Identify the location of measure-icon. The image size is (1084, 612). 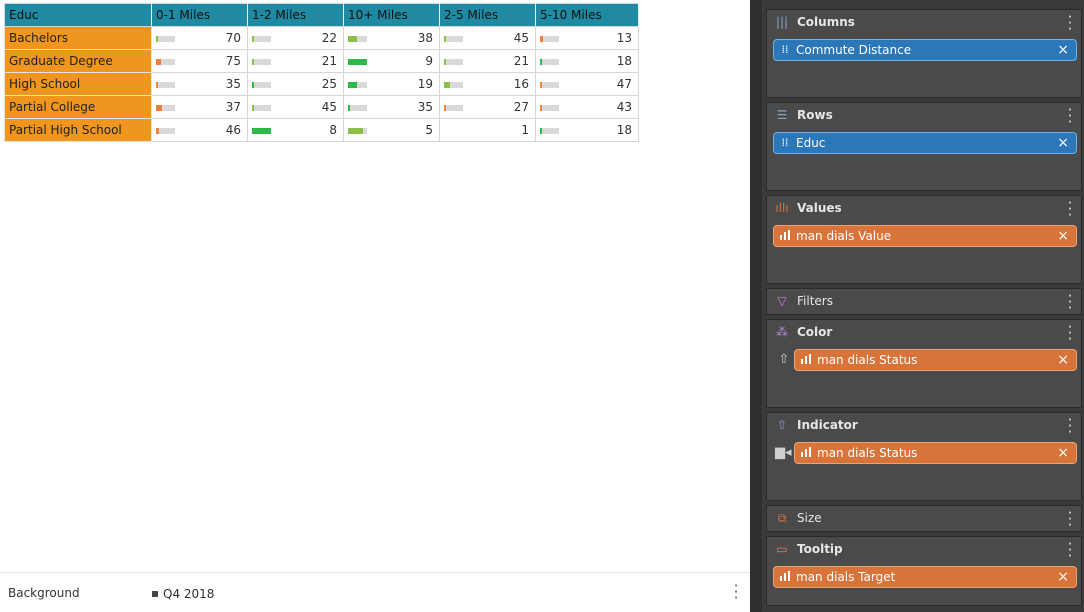
(785, 236).